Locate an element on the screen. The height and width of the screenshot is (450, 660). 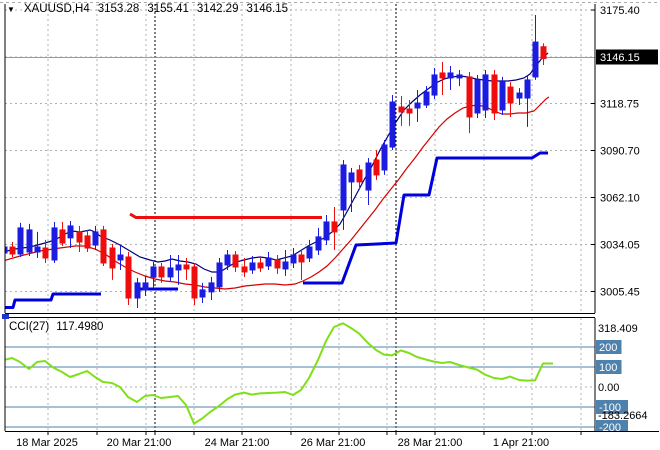
current-price-tag-label: 3146.15 is located at coordinates (620, 58).